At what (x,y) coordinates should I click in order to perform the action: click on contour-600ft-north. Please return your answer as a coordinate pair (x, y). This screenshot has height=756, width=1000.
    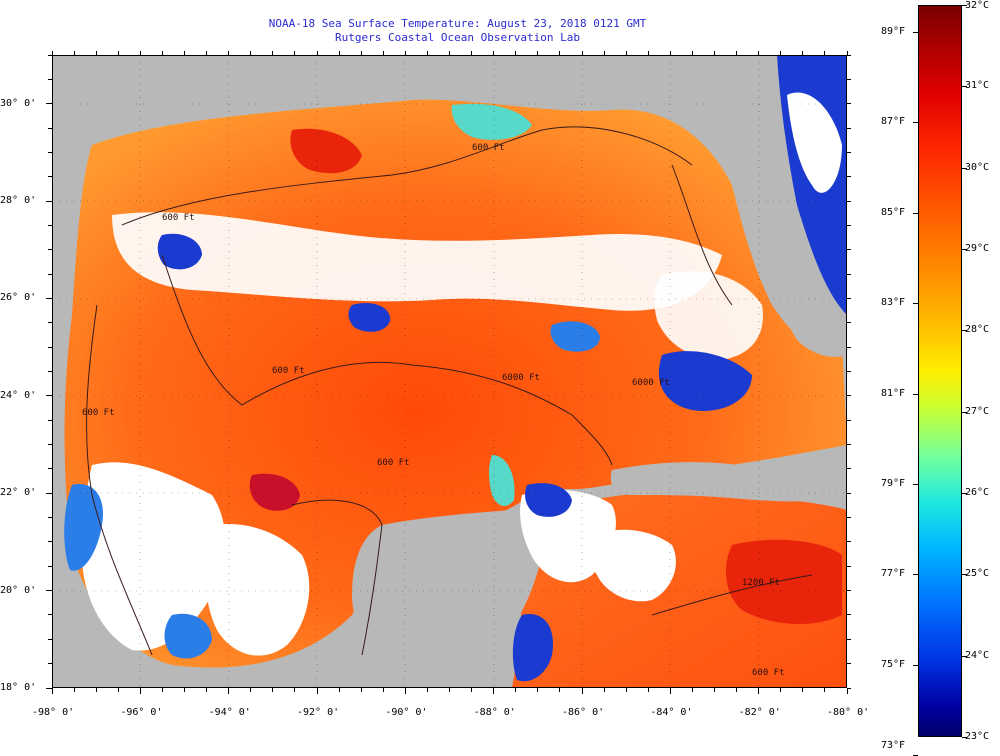
    Looking at the image, I should click on (407, 176).